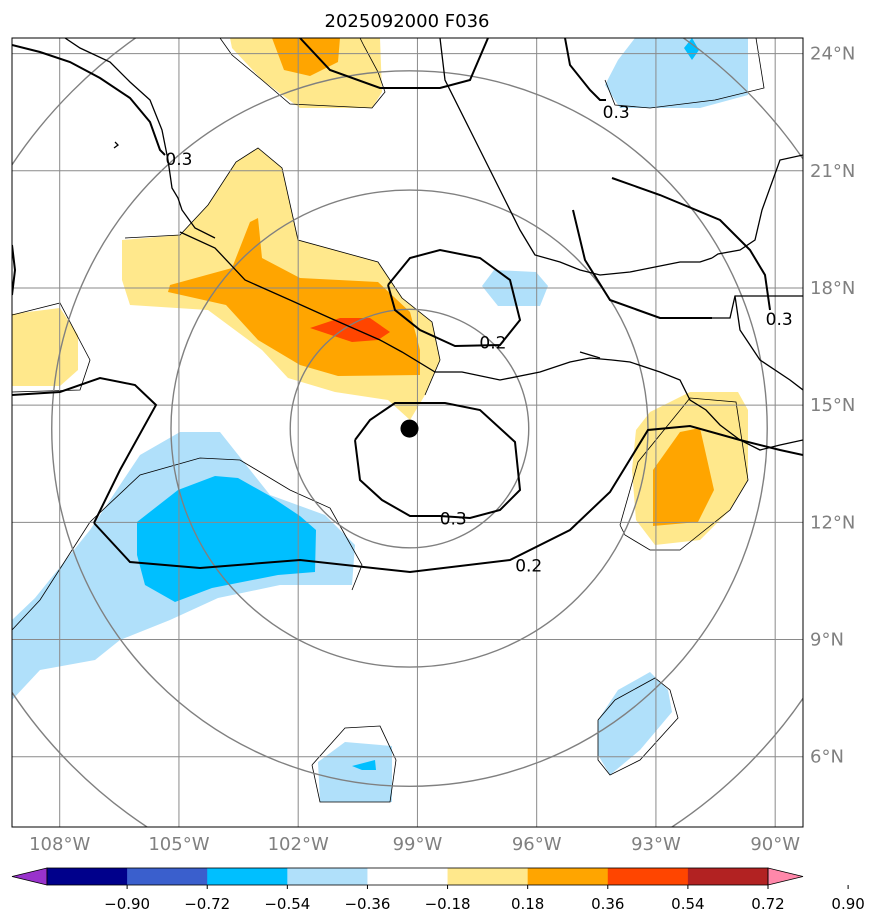 The height and width of the screenshot is (924, 873). Describe the element at coordinates (527, 904) in the screenshot. I see `colorbar-tick-label: 0.18` at that location.